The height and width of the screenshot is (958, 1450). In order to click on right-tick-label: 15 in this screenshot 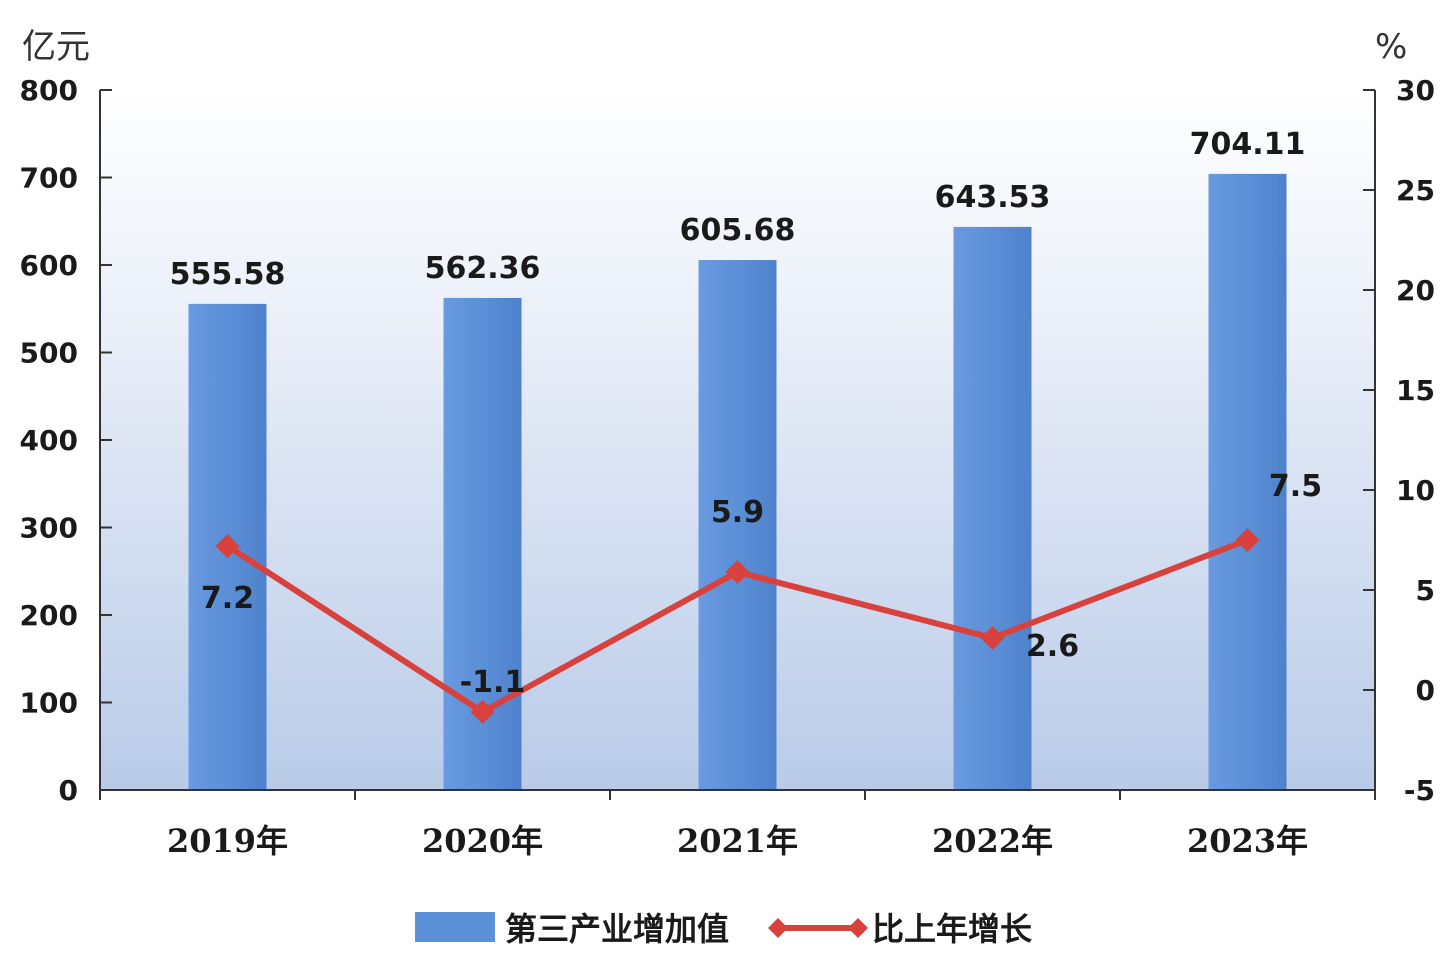, I will do `click(1415, 390)`.